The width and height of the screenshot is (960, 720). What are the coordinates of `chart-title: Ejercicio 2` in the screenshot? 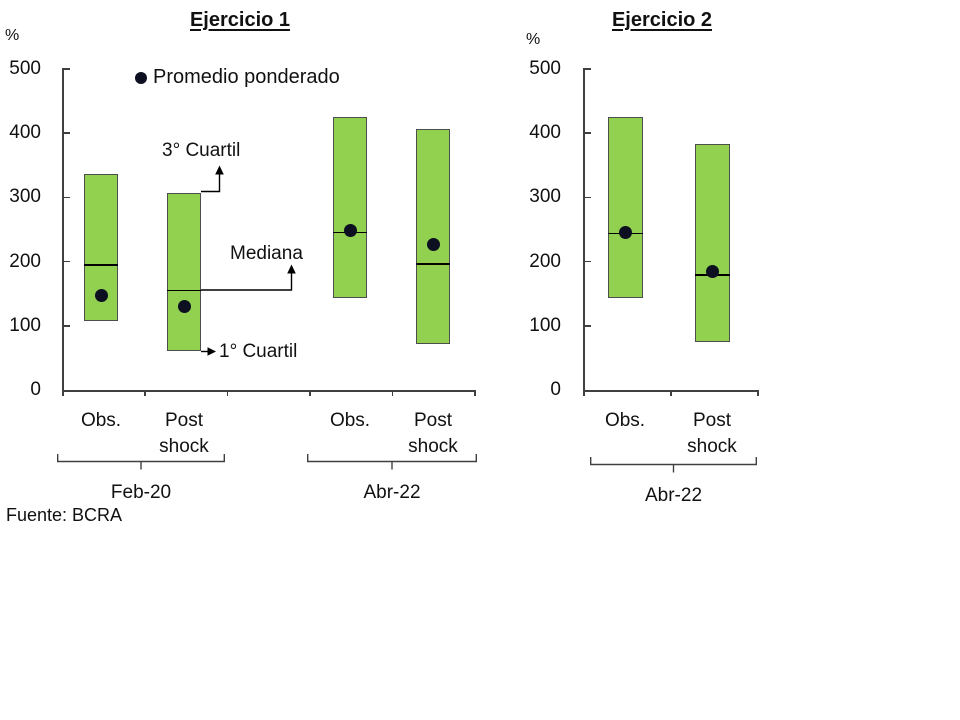 It's located at (662, 20).